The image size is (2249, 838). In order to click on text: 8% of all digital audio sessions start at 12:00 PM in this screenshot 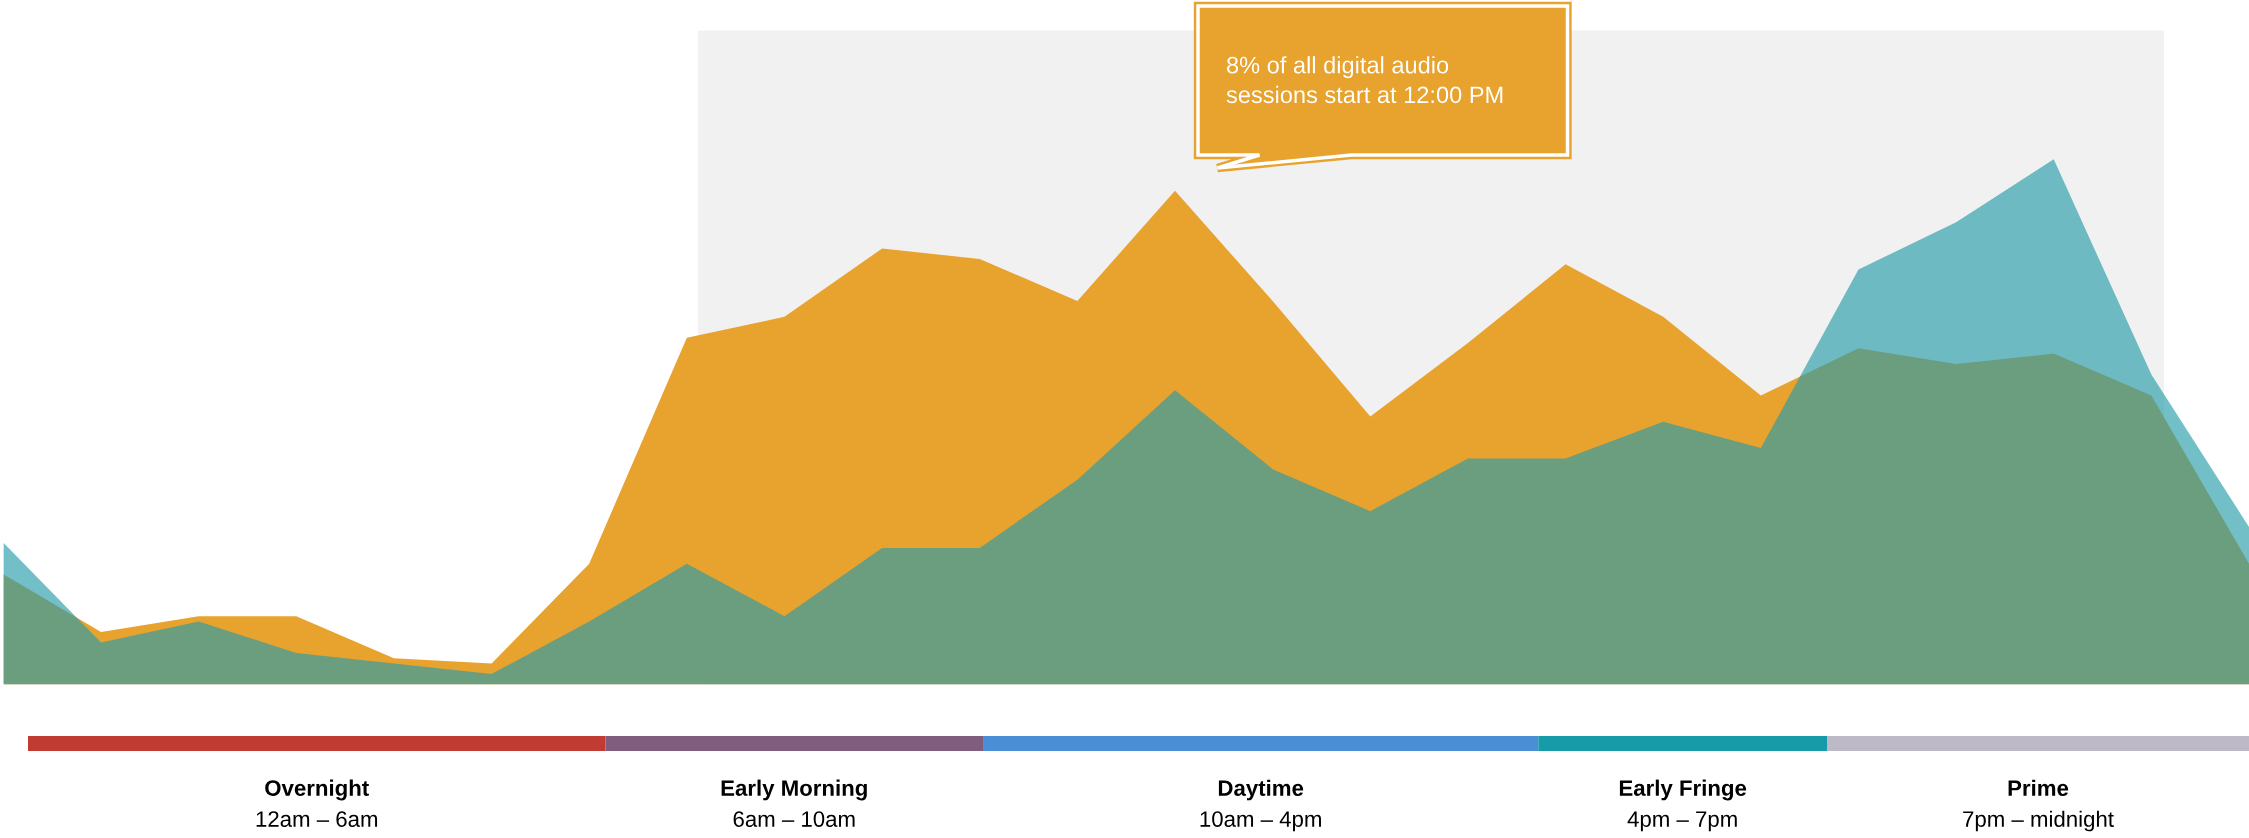, I will do `click(1364, 80)`.